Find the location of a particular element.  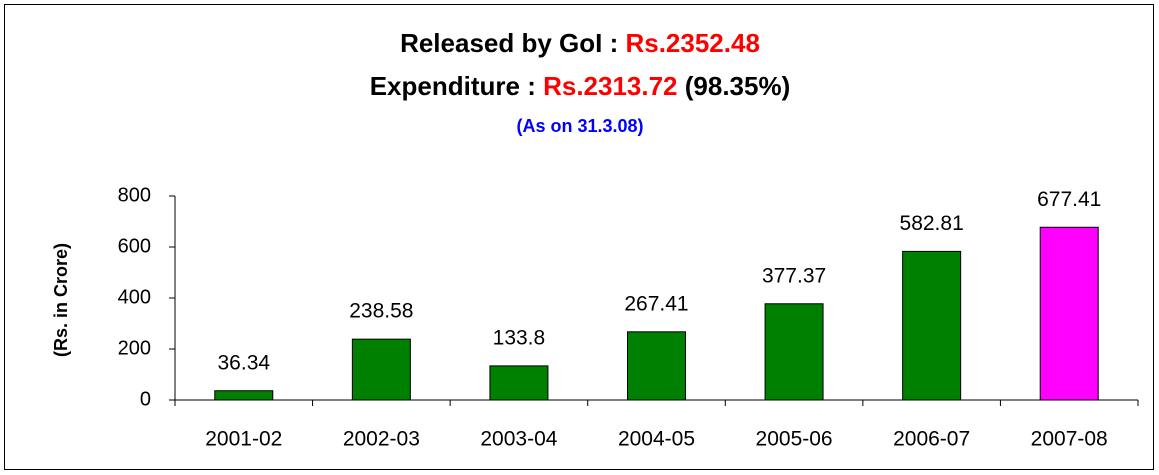

title-part: Rs.2313.72 is located at coordinates (610, 86).